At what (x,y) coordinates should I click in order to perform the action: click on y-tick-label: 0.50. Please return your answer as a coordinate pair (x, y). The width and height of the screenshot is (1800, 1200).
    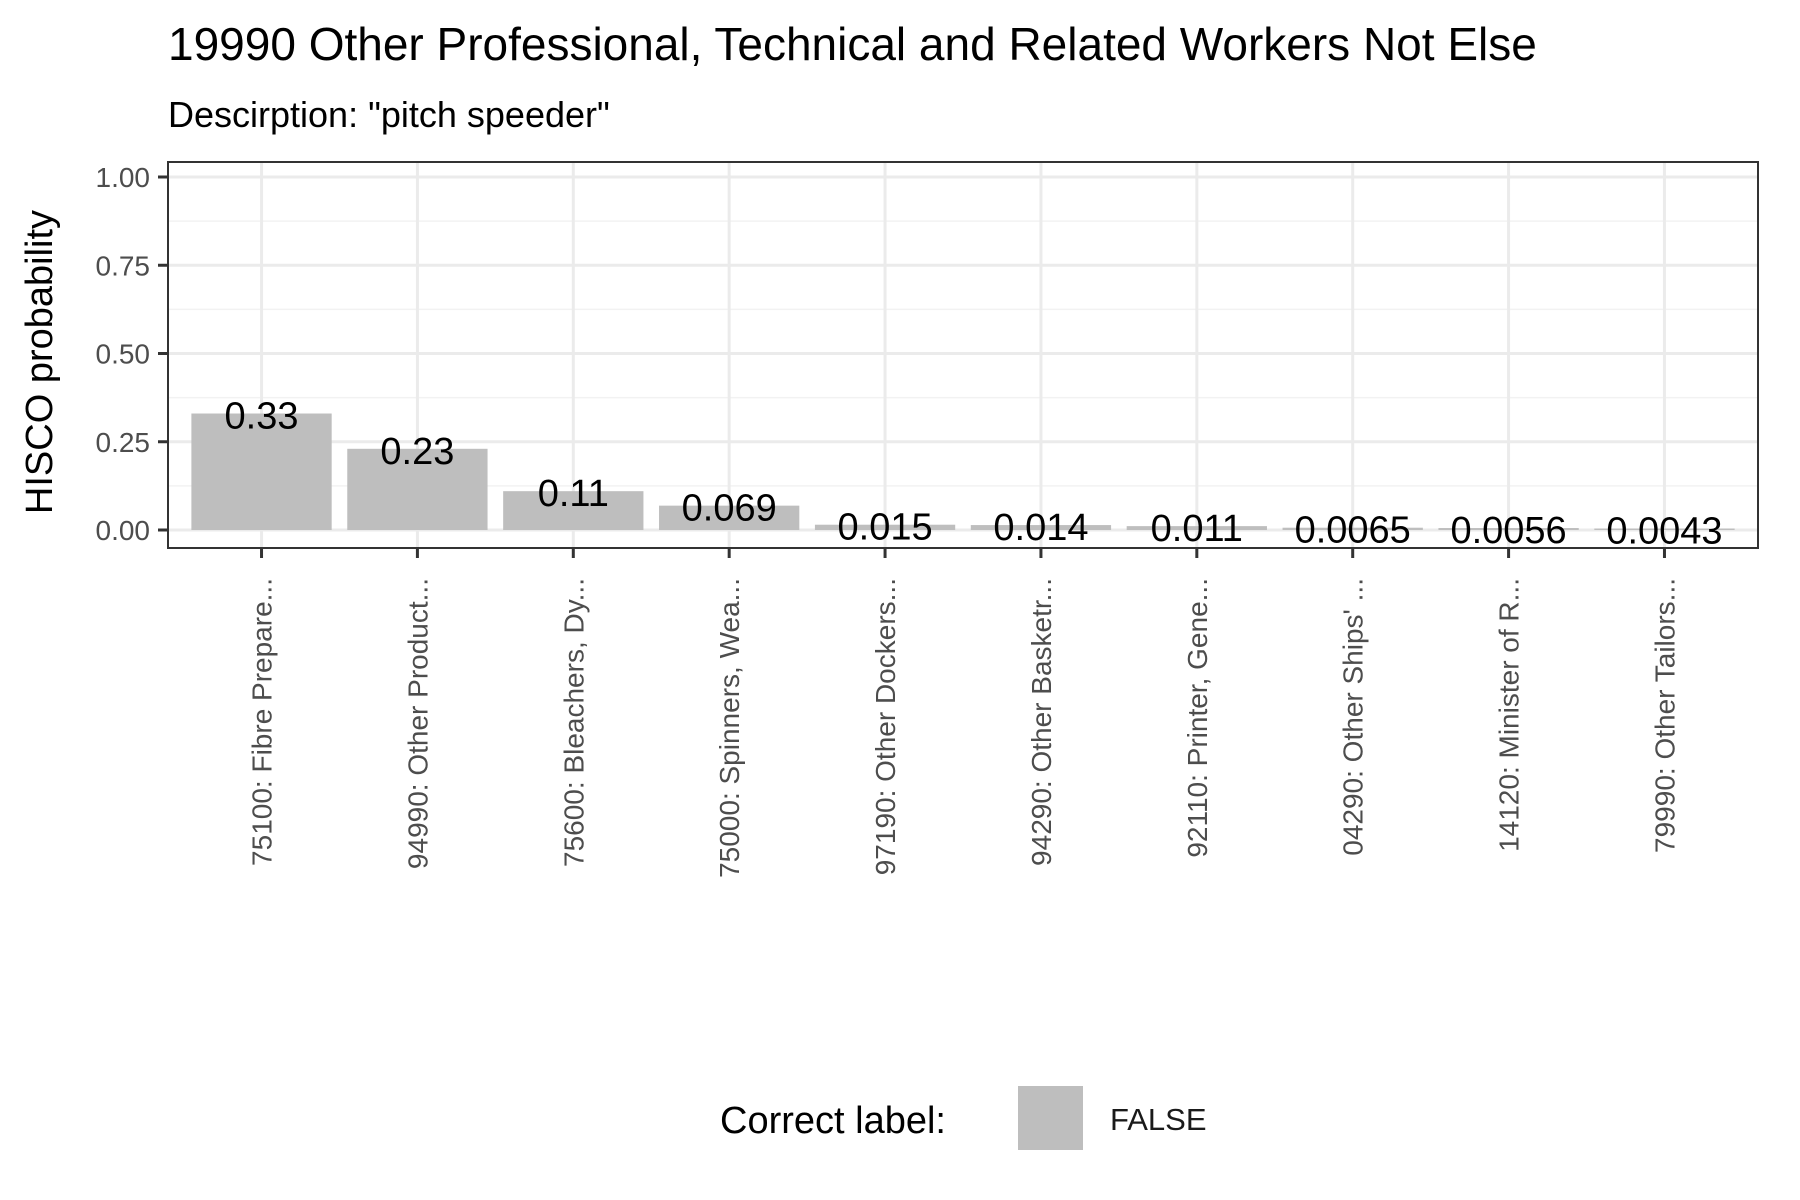
    Looking at the image, I should click on (123, 354).